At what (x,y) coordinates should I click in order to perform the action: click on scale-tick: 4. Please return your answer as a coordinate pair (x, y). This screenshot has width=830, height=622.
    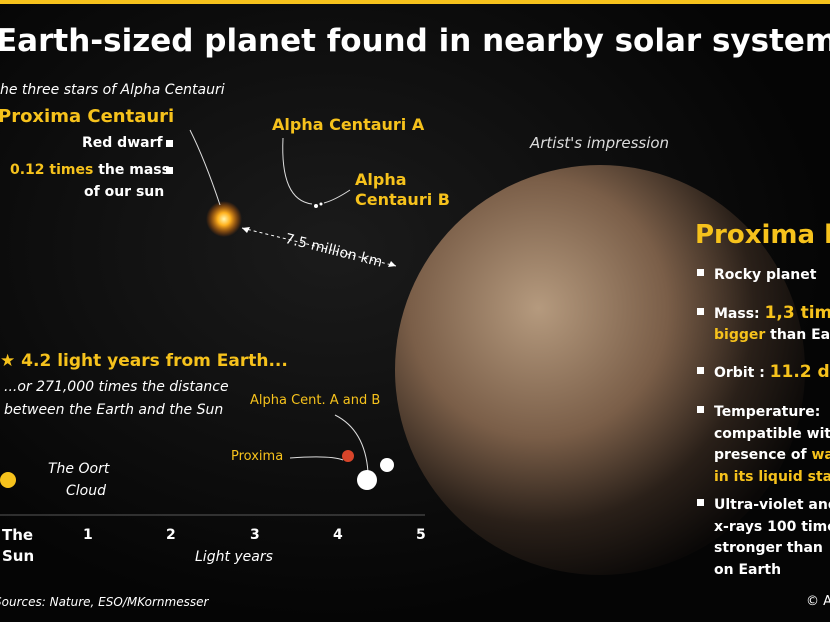
    Looking at the image, I should click on (338, 535).